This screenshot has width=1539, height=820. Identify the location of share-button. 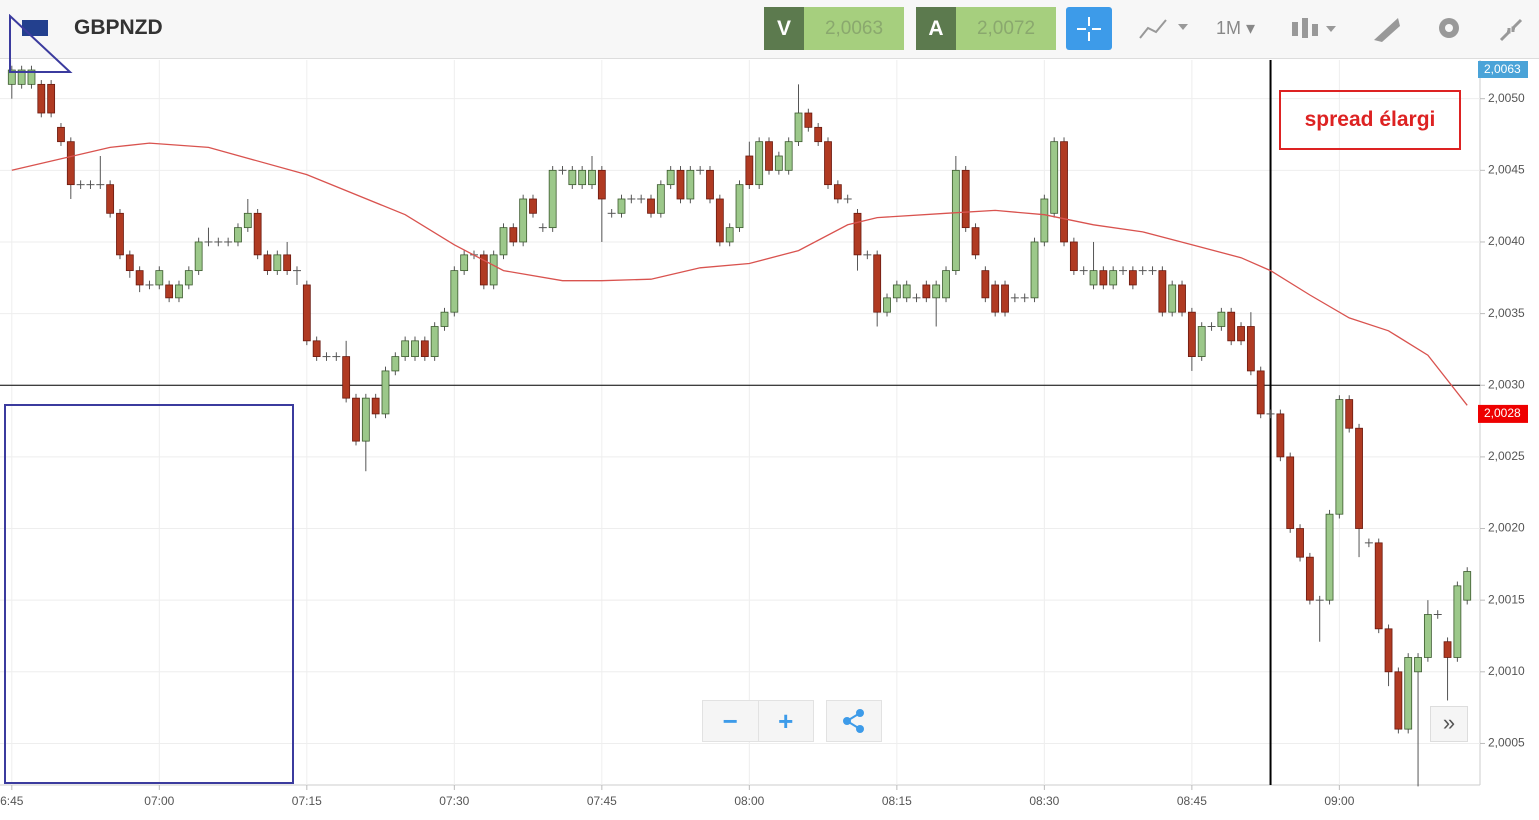
(854, 721).